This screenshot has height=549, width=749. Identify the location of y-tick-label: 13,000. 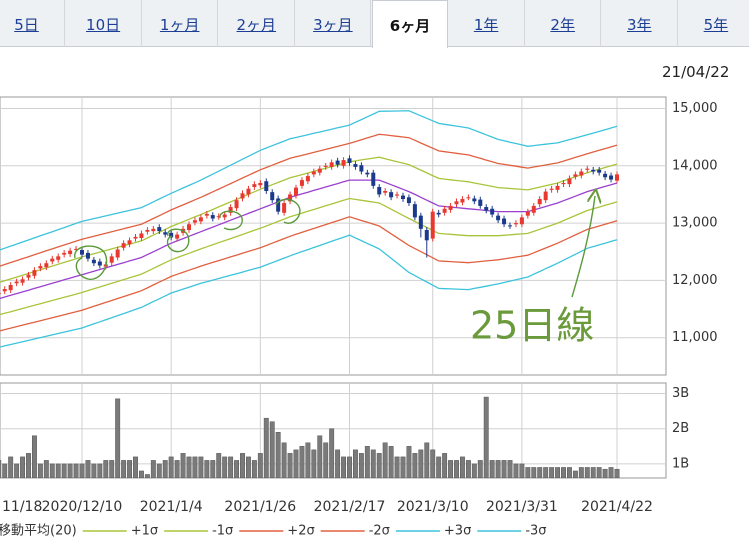
(695, 223).